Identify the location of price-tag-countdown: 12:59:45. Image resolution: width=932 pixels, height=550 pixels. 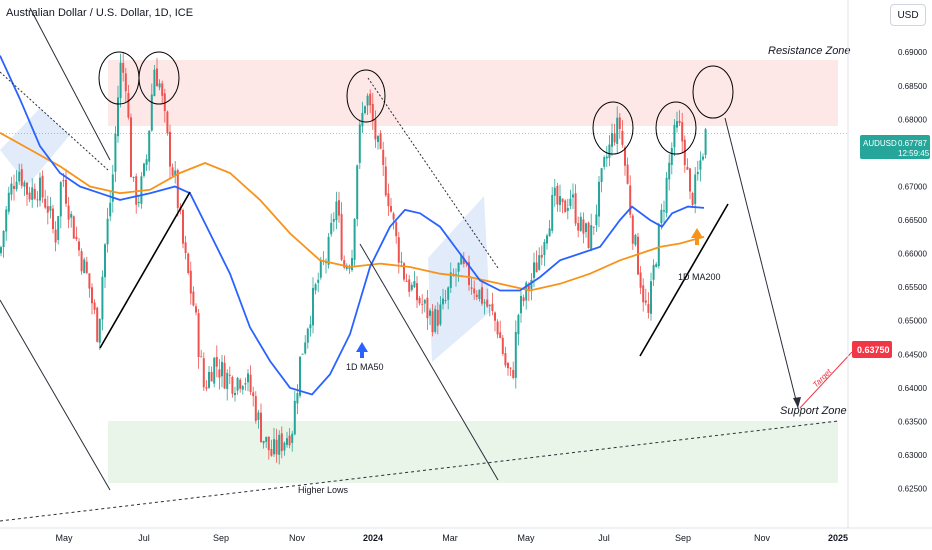
(914, 153).